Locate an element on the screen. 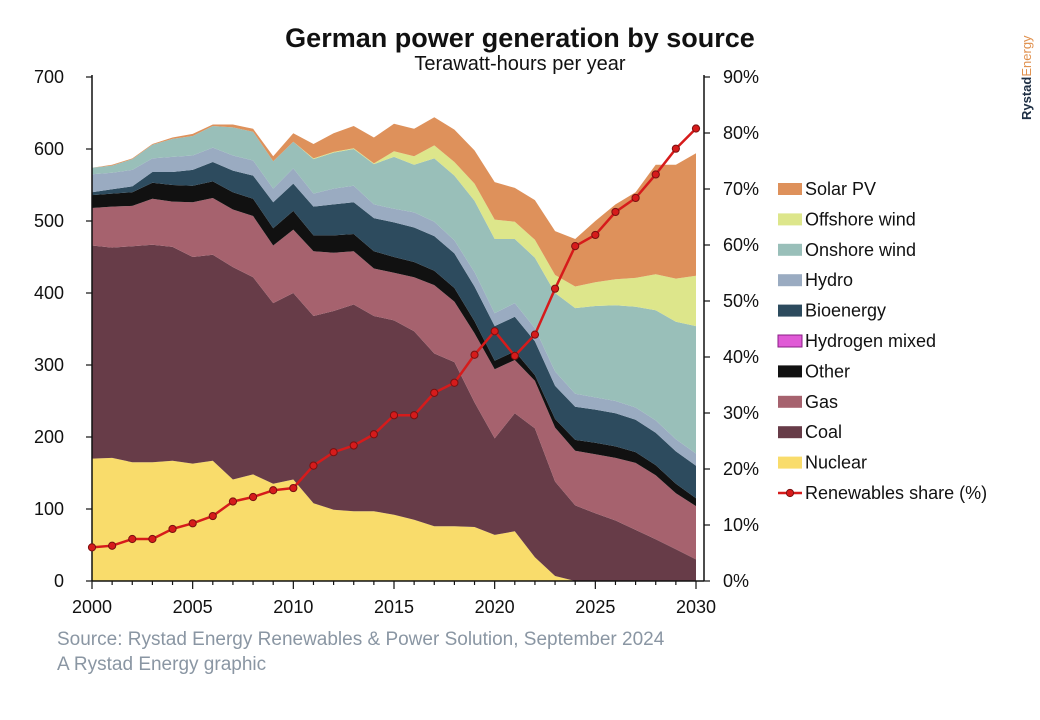 This screenshot has width=1040, height=720. y2-tick-label: 0% is located at coordinates (736, 581).